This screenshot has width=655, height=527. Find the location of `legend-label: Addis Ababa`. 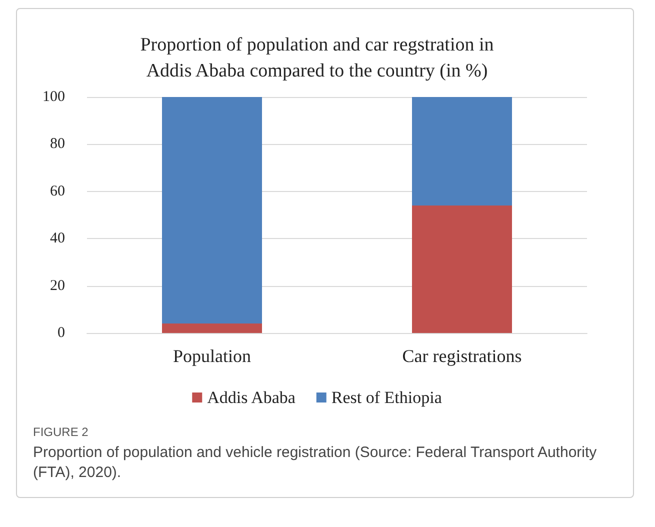

legend-label: Addis Ababa is located at coordinates (251, 397).